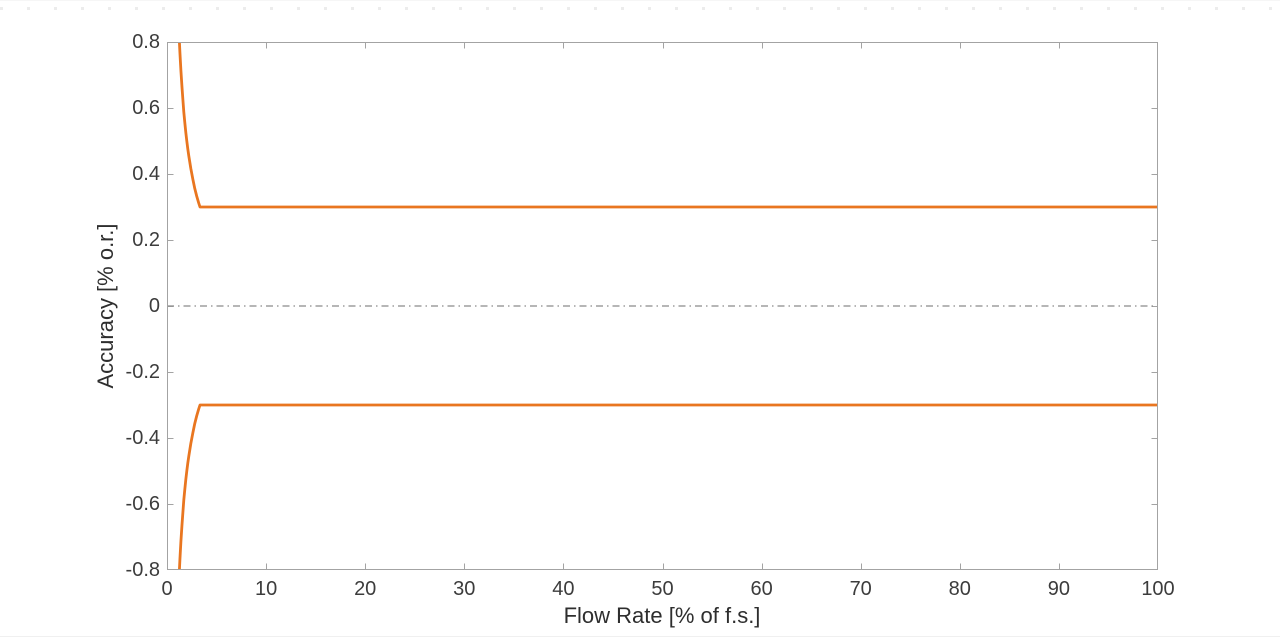 Image resolution: width=1280 pixels, height=642 pixels. Describe the element at coordinates (1158, 589) in the screenshot. I see `x-tick-label: 100` at that location.